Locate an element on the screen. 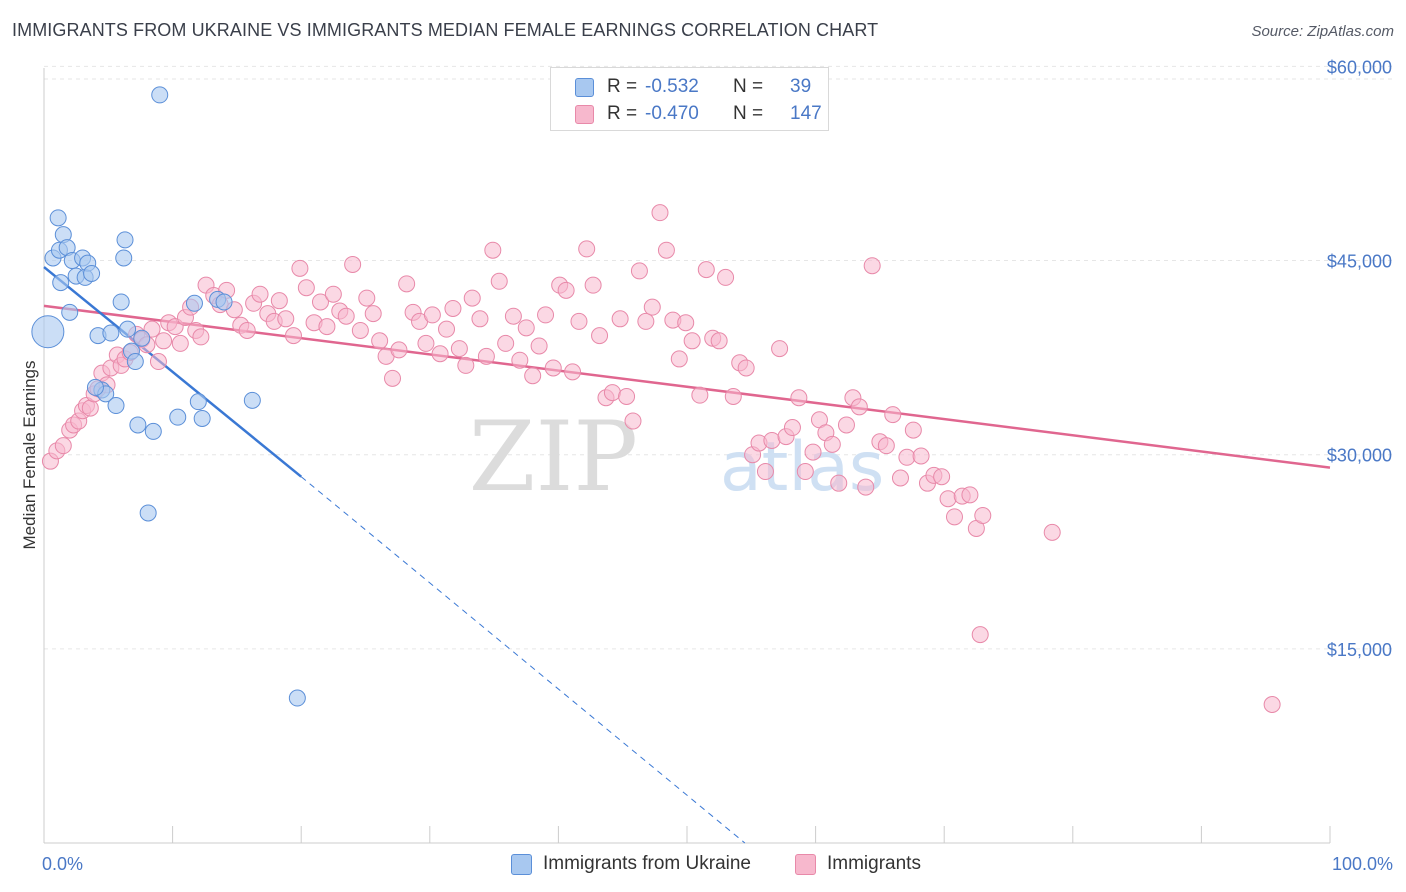 The image size is (1406, 892). legend-n-value: 39 is located at coordinates (801, 86).